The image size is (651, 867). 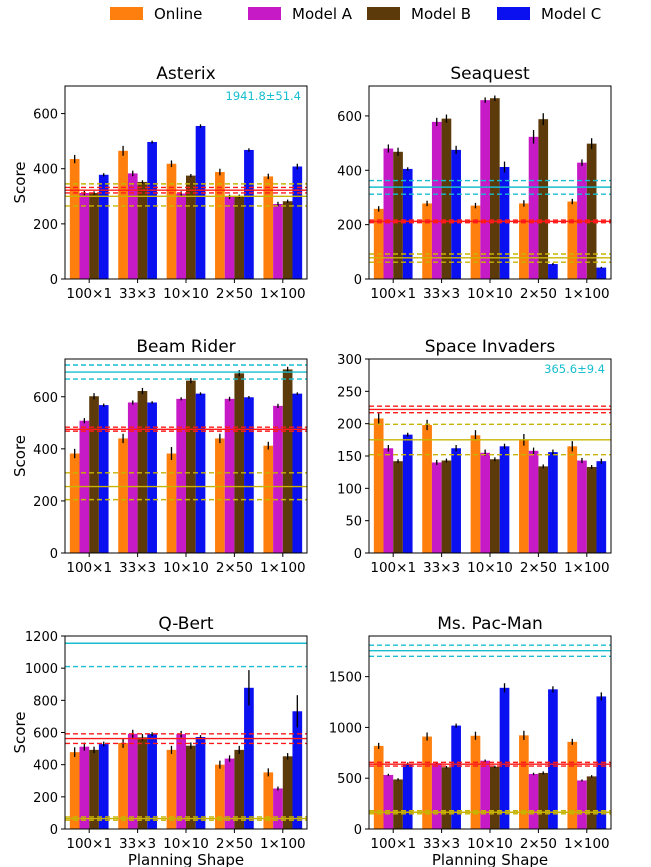 What do you see at coordinates (349, 360) in the screenshot?
I see `y-tick-label: 300` at bounding box center [349, 360].